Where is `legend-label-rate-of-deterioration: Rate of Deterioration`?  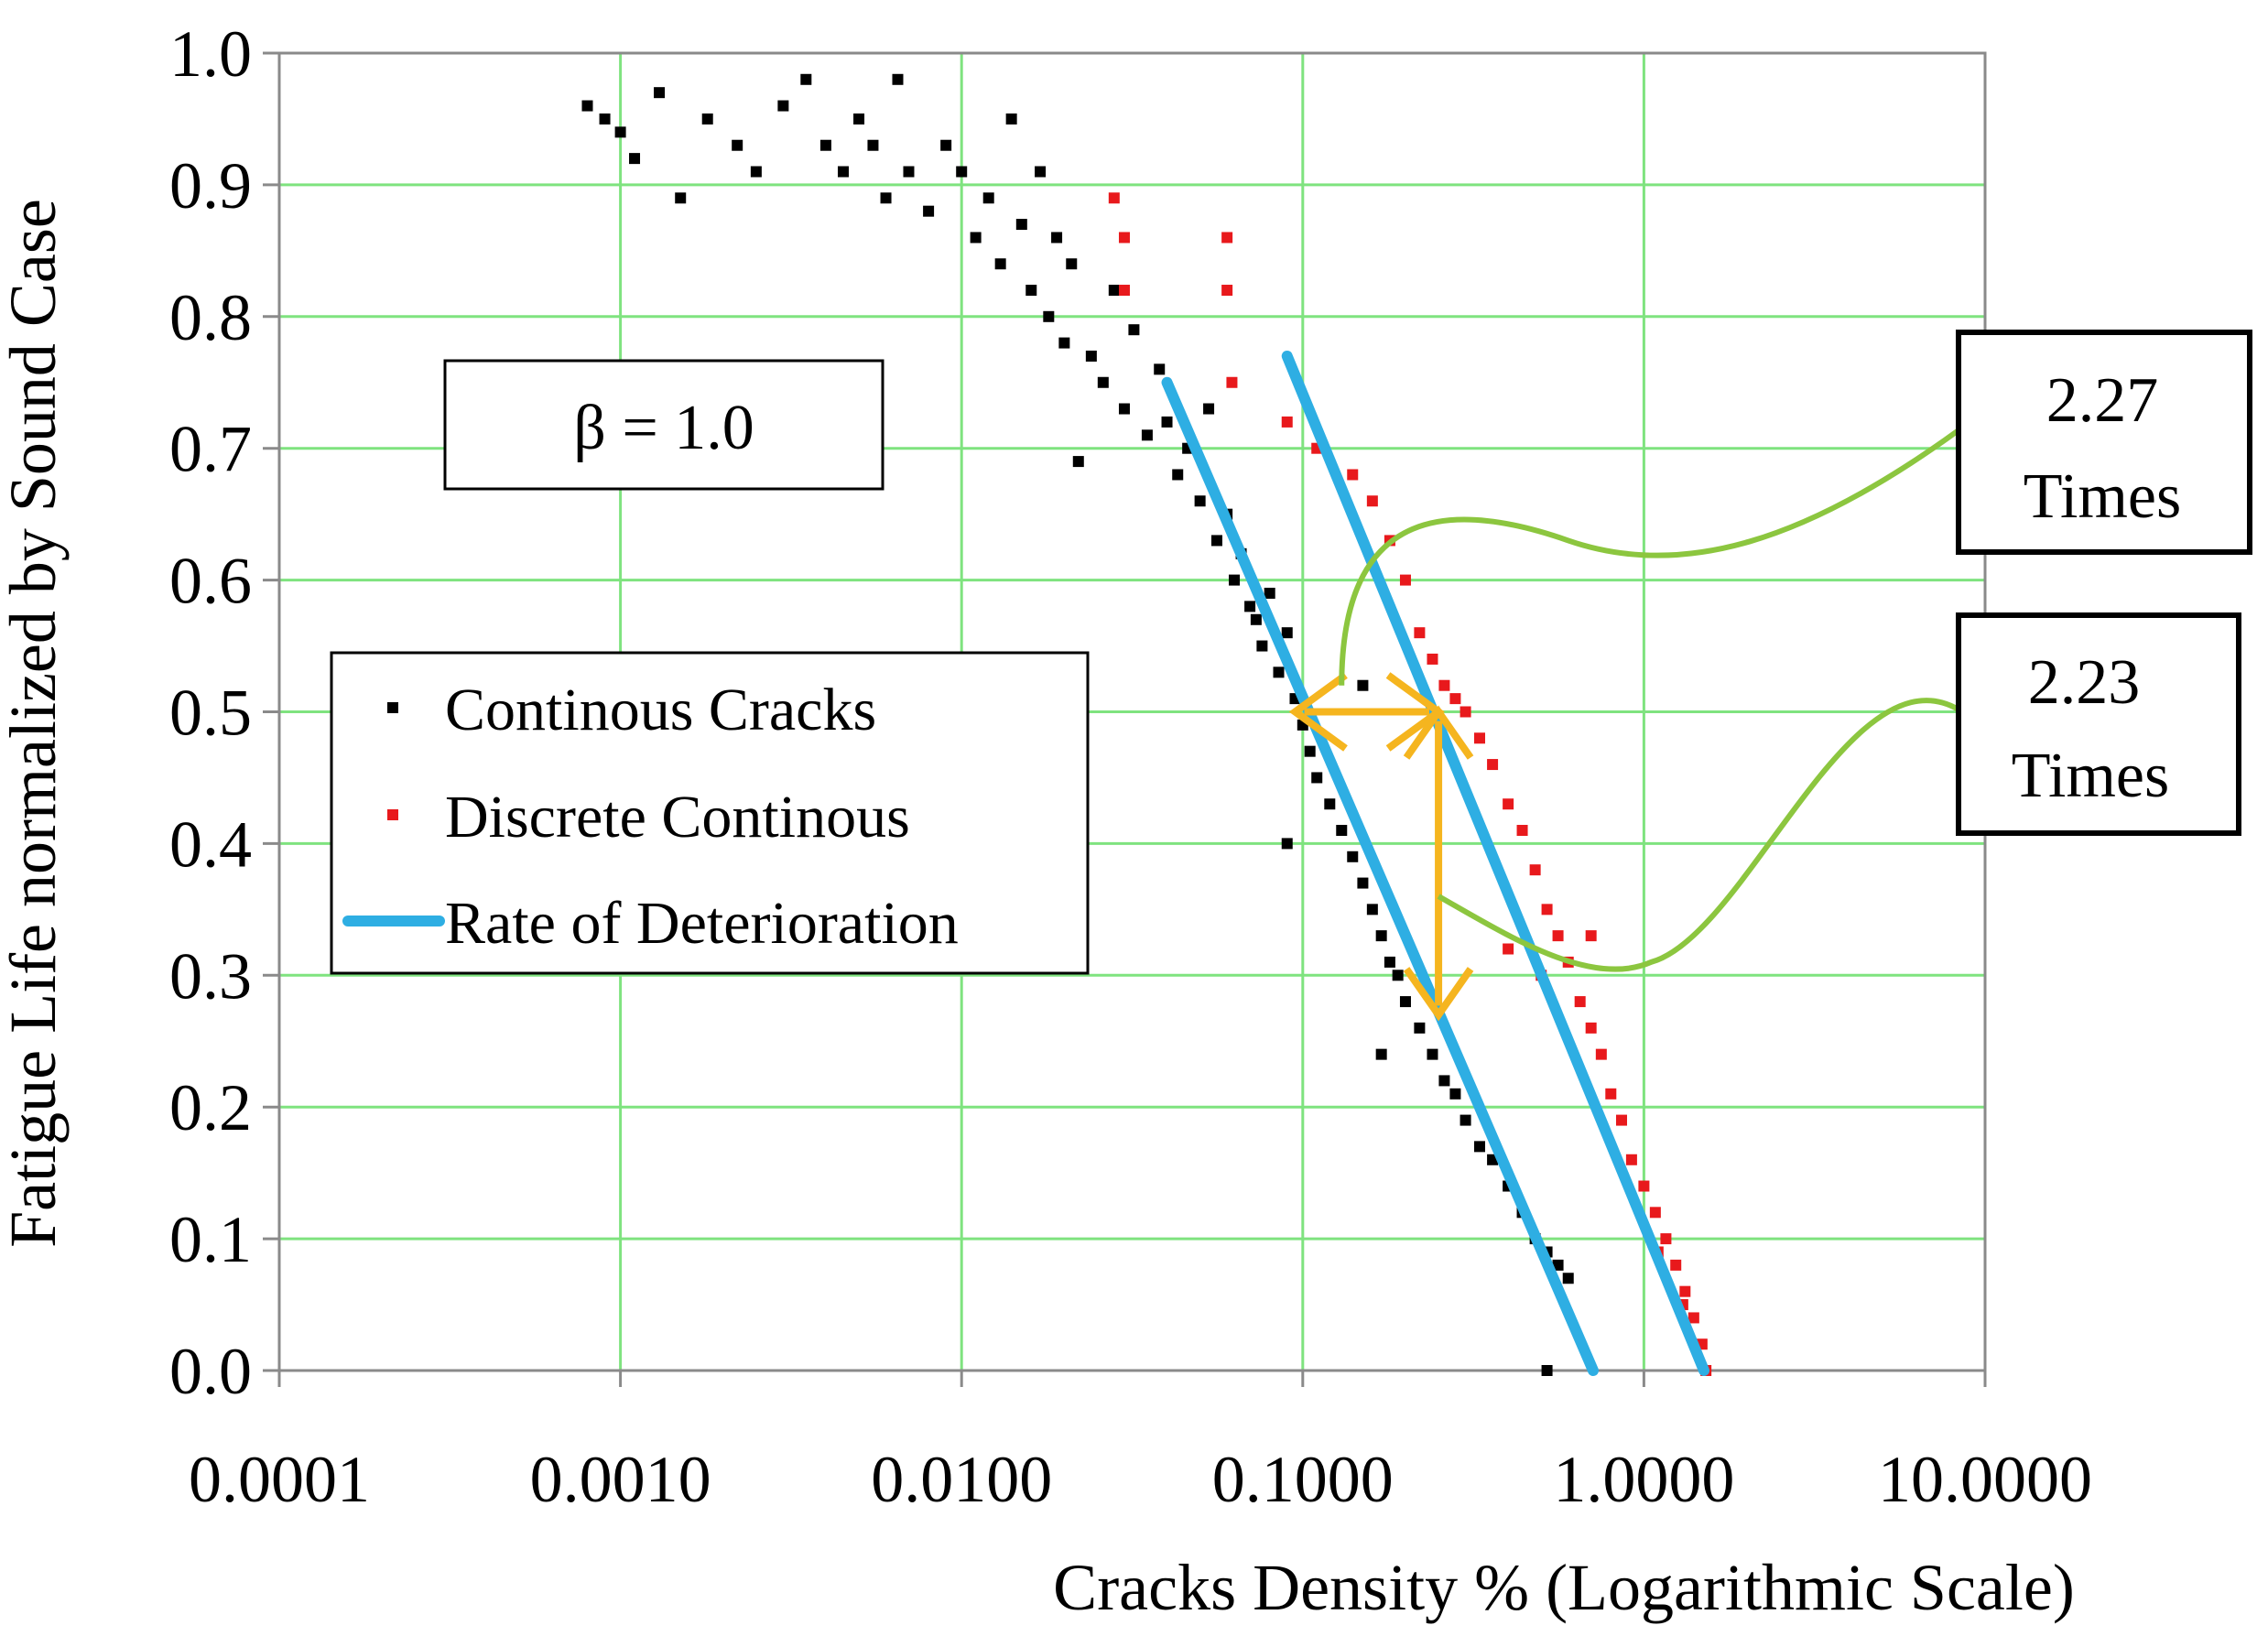
legend-label-rate-of-deterioration: Rate of Deterioration is located at coordinates (702, 923).